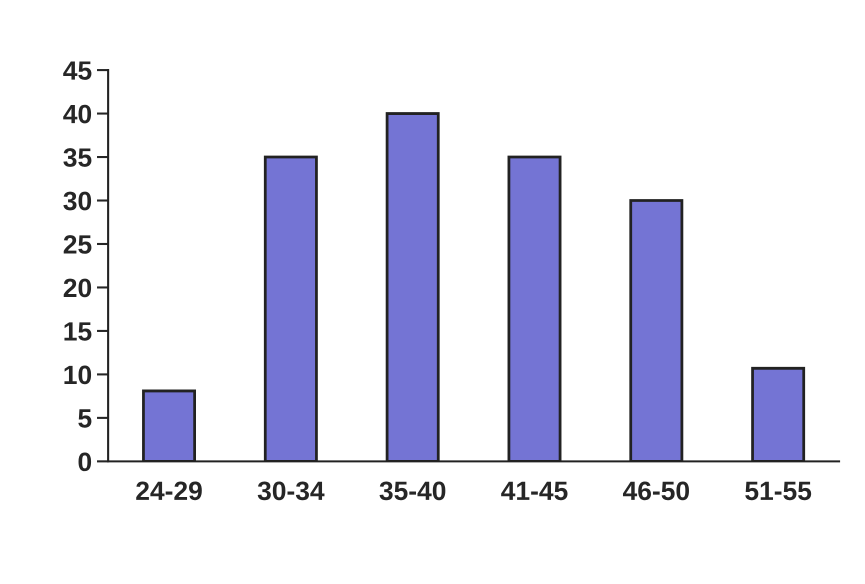 The width and height of the screenshot is (865, 584). I want to click on y-tick-label: 30, so click(77, 201).